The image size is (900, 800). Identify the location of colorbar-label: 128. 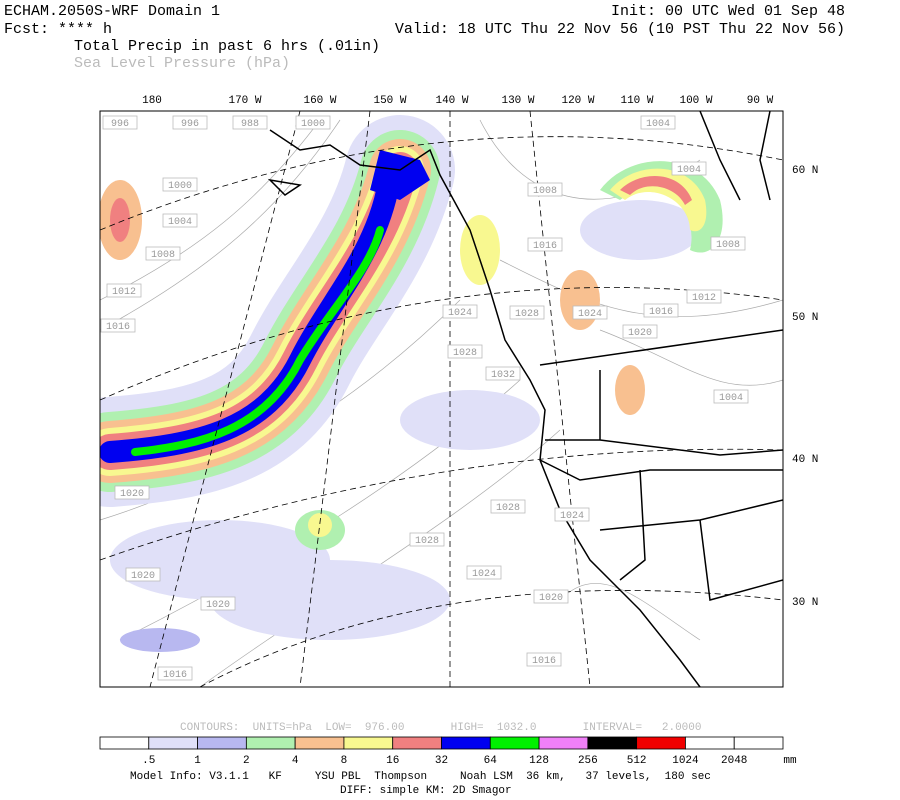
(539, 761).